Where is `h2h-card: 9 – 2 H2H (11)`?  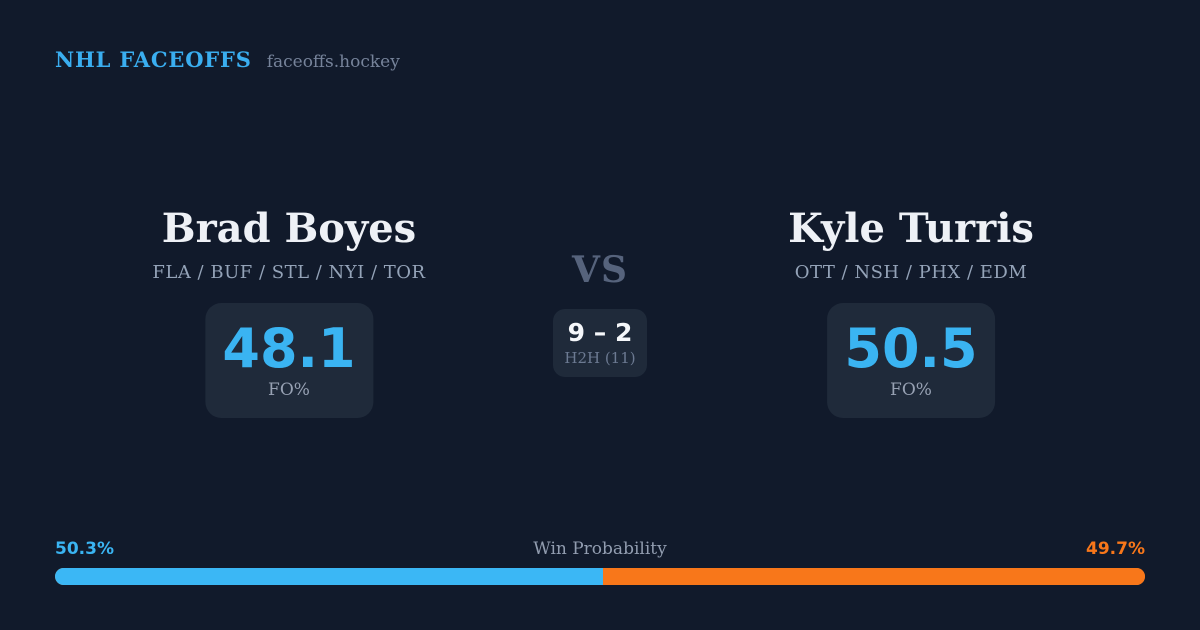
h2h-card: 9 – 2 H2H (11) is located at coordinates (600, 343).